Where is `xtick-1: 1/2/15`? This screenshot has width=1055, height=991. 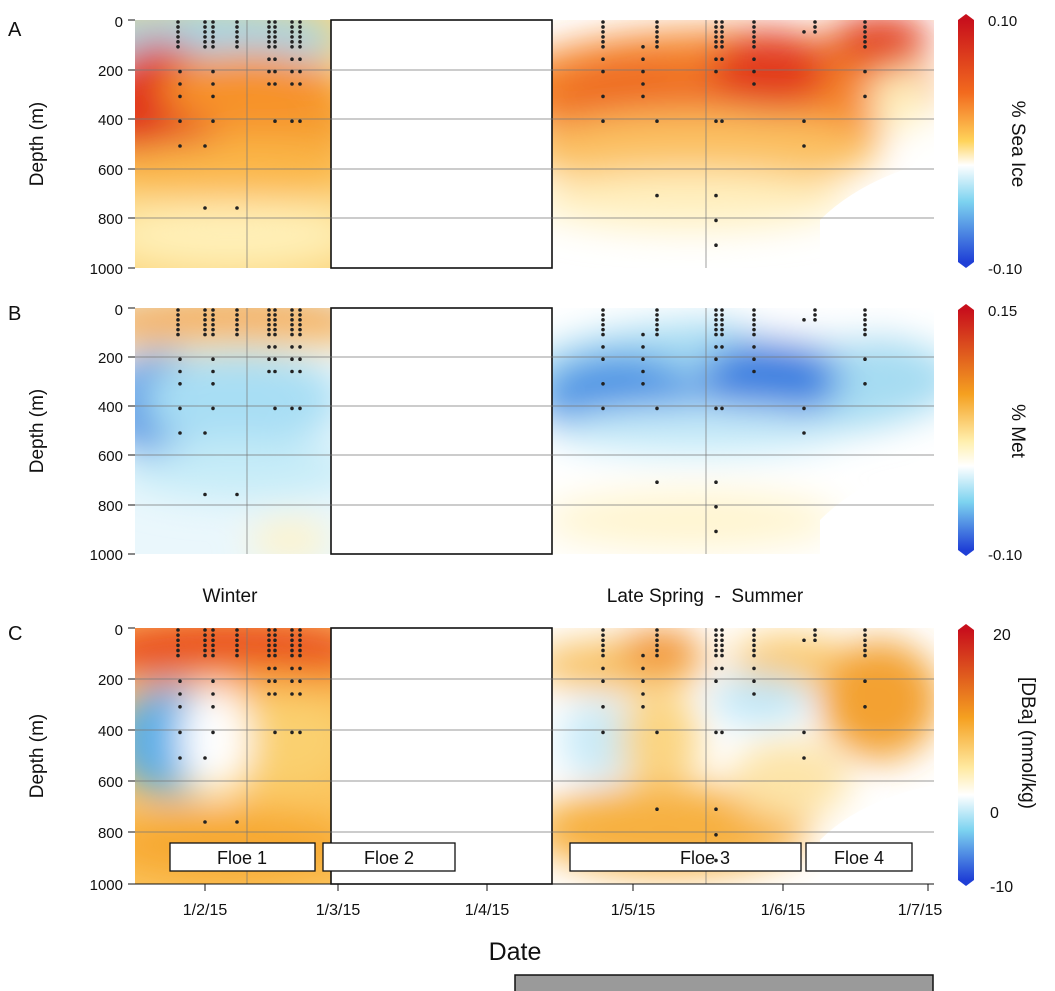
xtick-1: 1/2/15 is located at coordinates (205, 910).